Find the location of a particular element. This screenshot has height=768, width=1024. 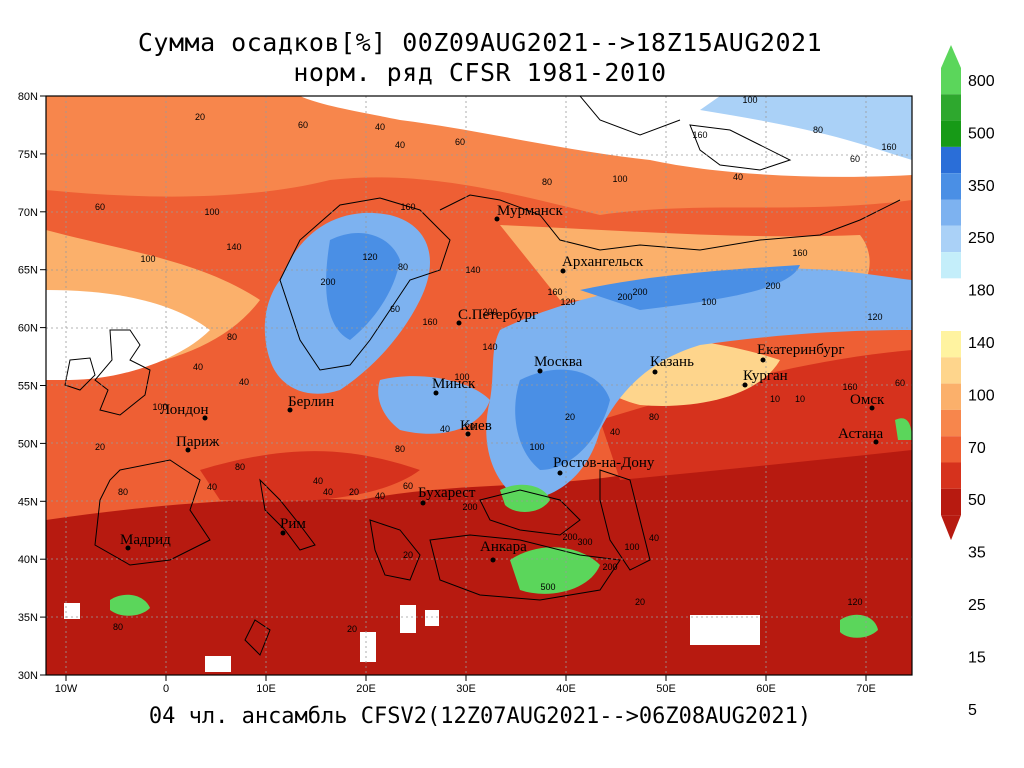

lat-tick-label: 65N is located at coordinates (28, 271).